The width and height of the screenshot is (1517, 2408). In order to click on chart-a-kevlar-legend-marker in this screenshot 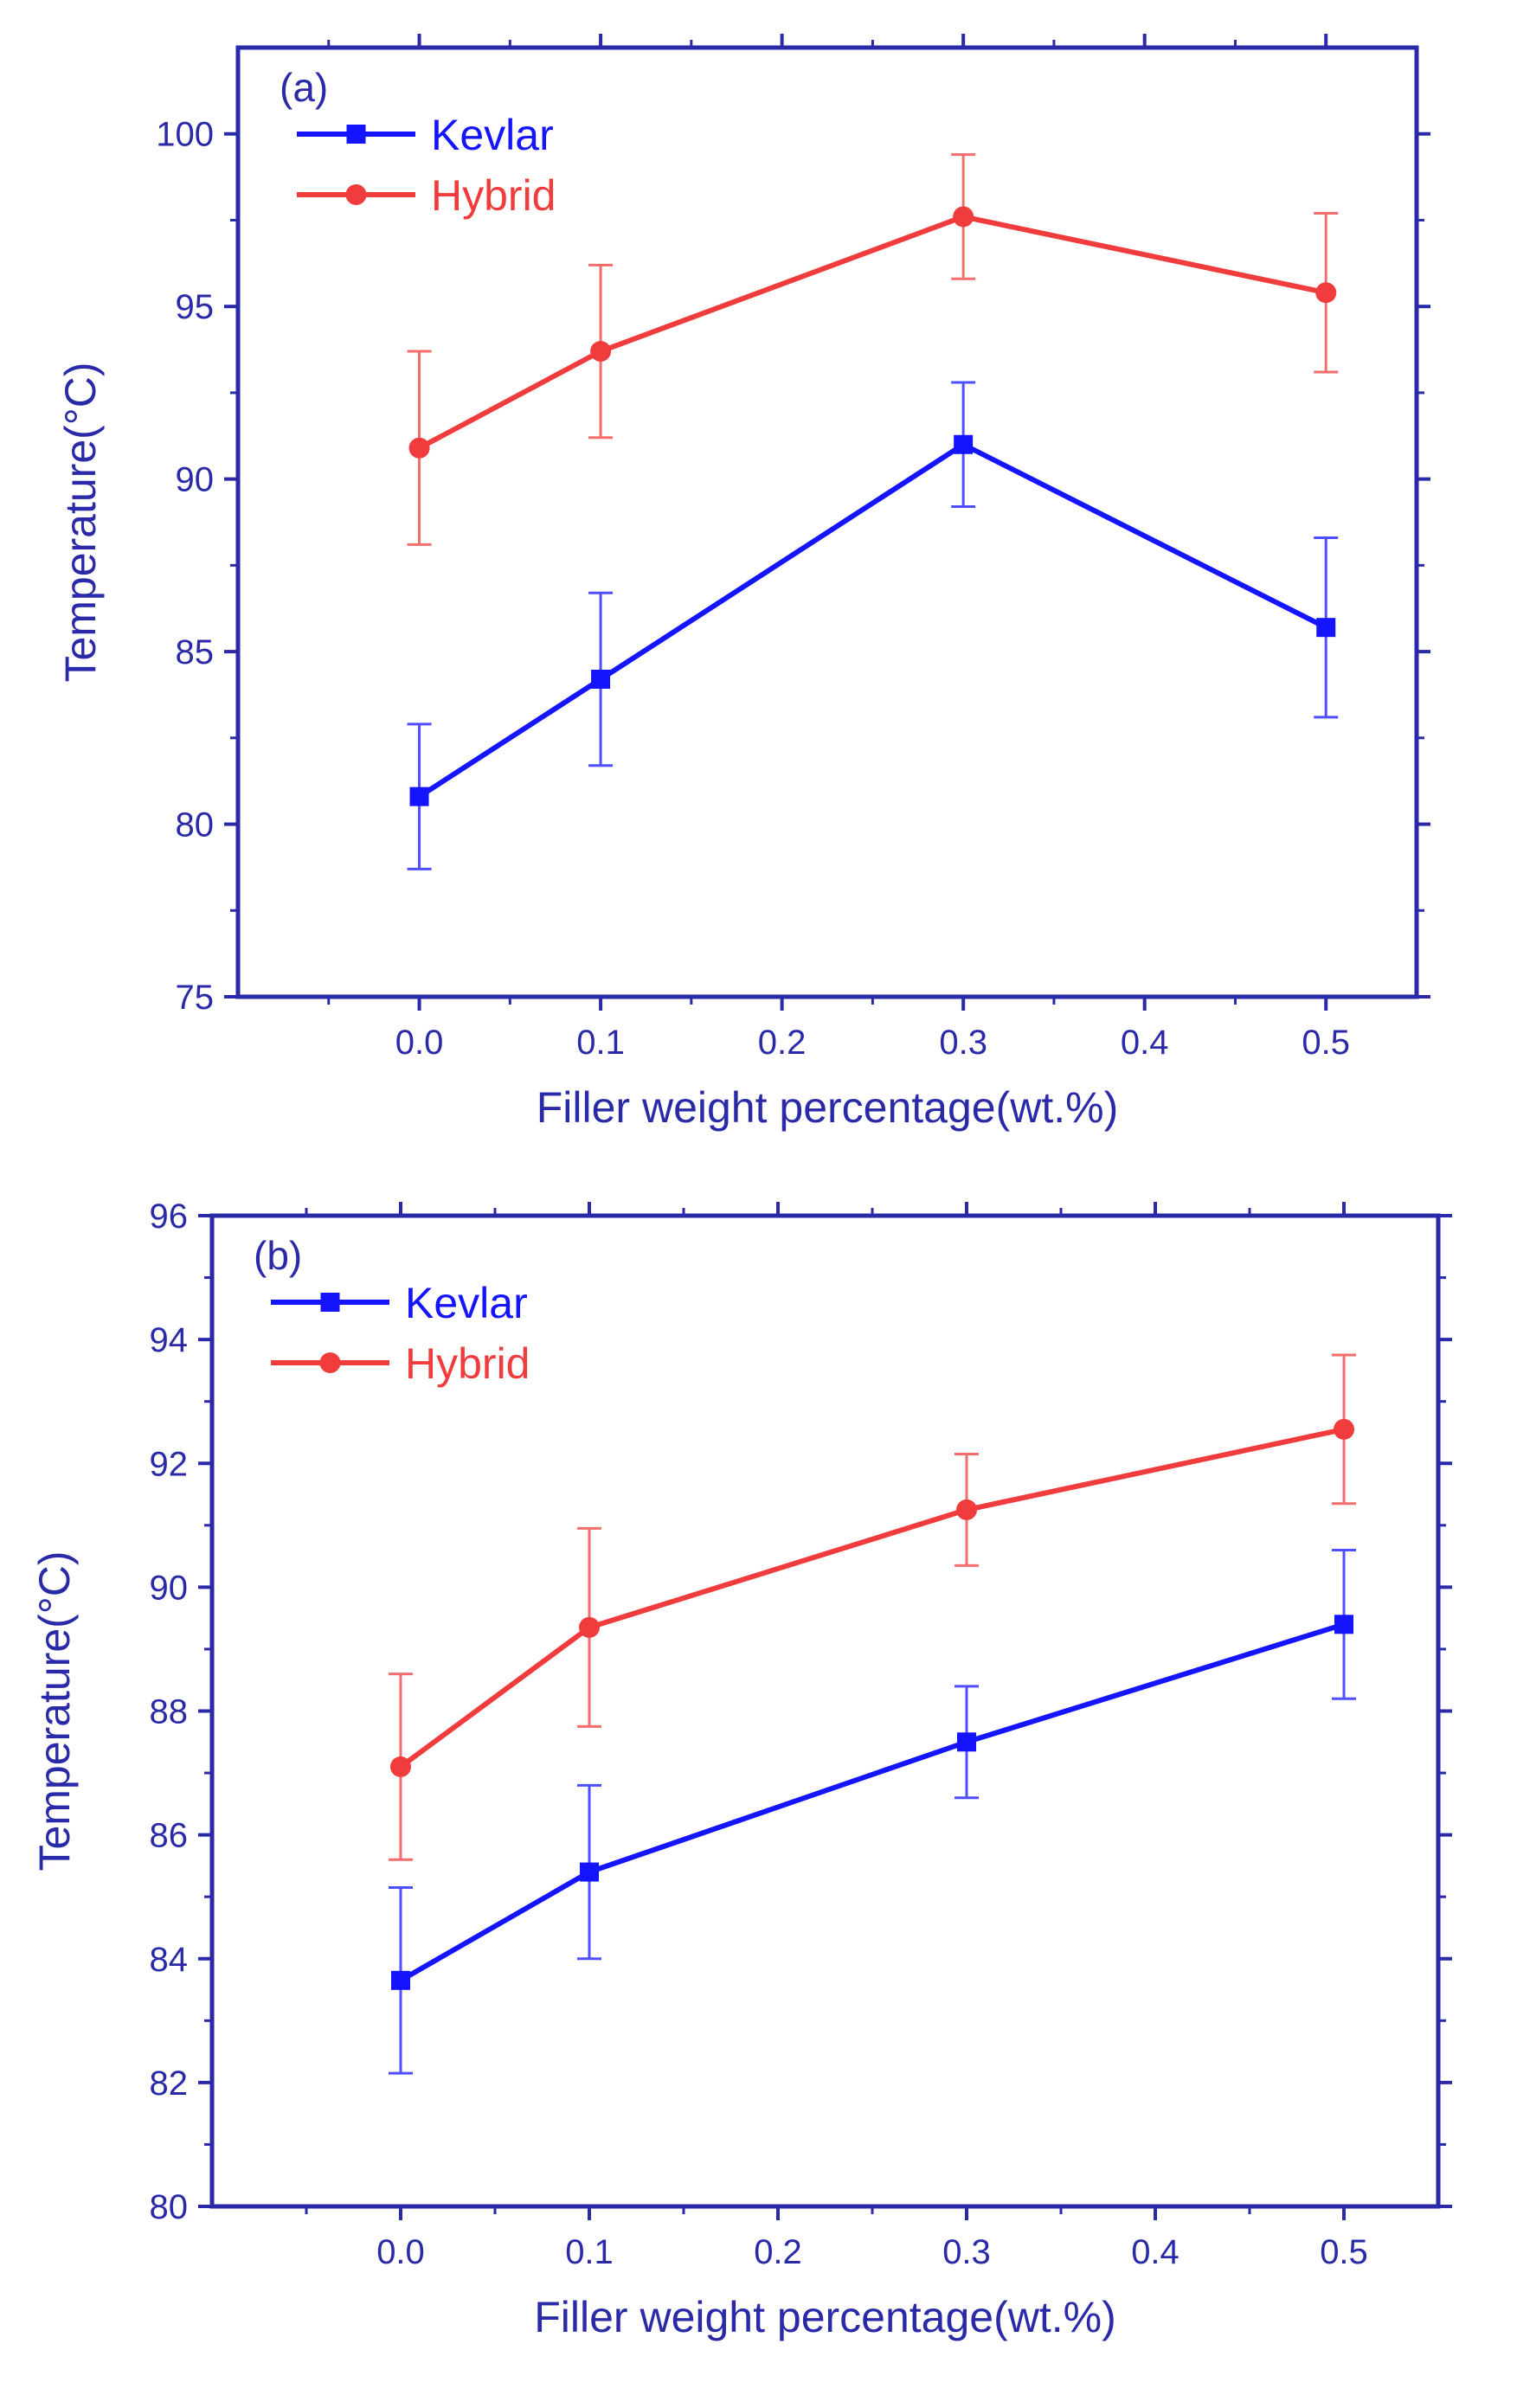, I will do `click(356, 134)`.